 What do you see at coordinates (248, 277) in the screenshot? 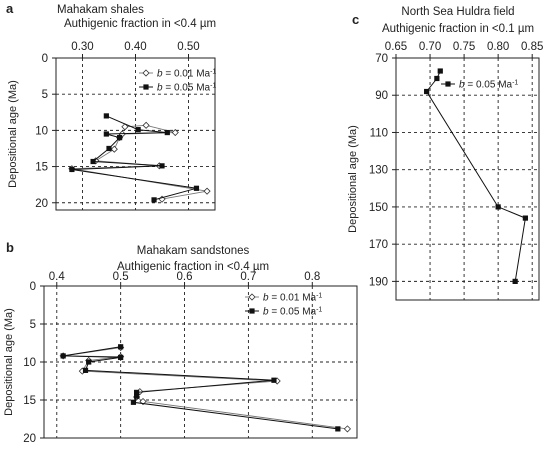
I see `x-tick-label: 0.7` at bounding box center [248, 277].